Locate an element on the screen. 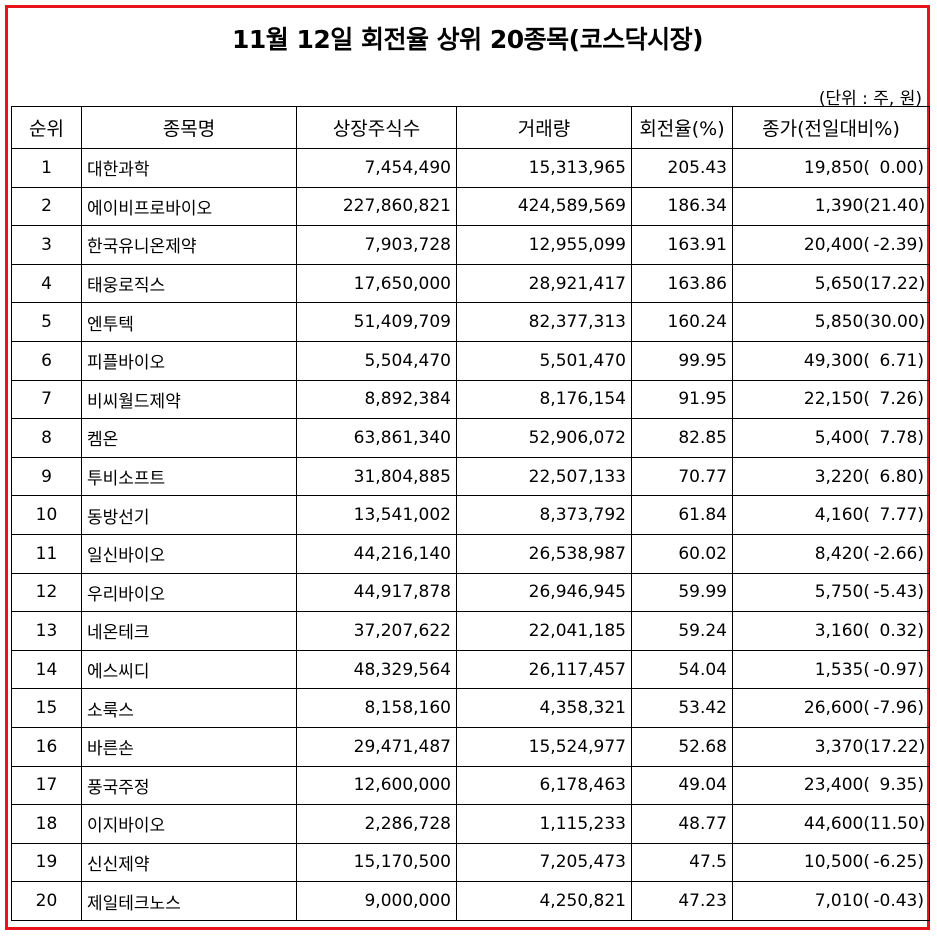  listed-shares-cell: 48,329,564 is located at coordinates (376, 669).